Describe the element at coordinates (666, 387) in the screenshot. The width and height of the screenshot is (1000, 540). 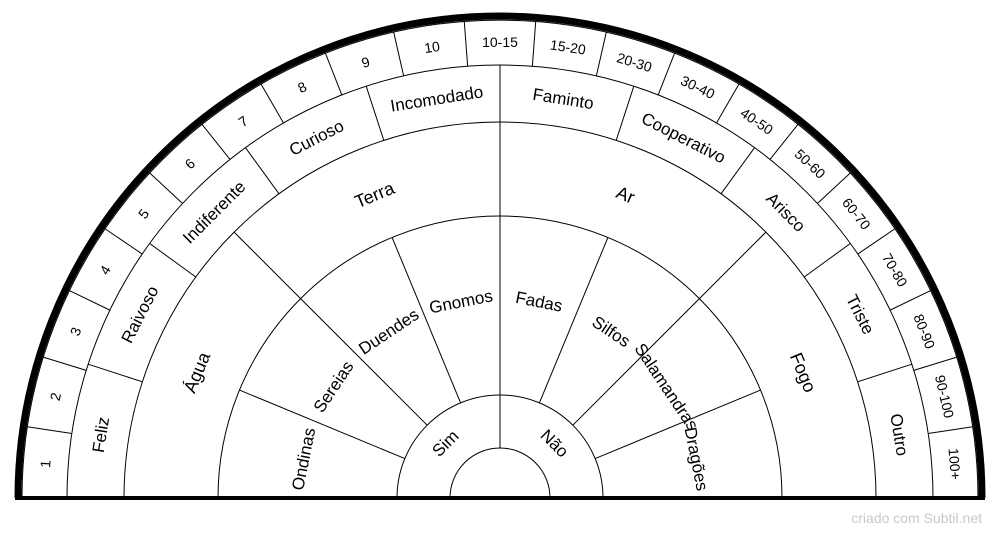
I see `beings-label: Salamandras` at that location.